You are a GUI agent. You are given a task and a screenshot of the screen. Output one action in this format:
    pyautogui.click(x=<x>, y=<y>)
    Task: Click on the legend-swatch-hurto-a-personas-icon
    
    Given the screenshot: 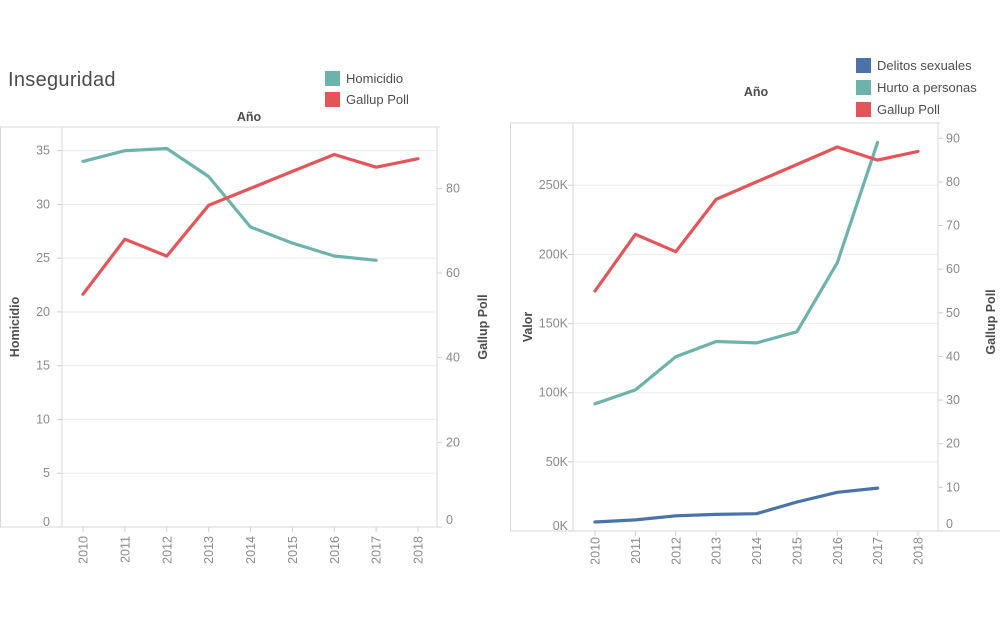 What is the action you would take?
    pyautogui.click(x=863, y=87)
    